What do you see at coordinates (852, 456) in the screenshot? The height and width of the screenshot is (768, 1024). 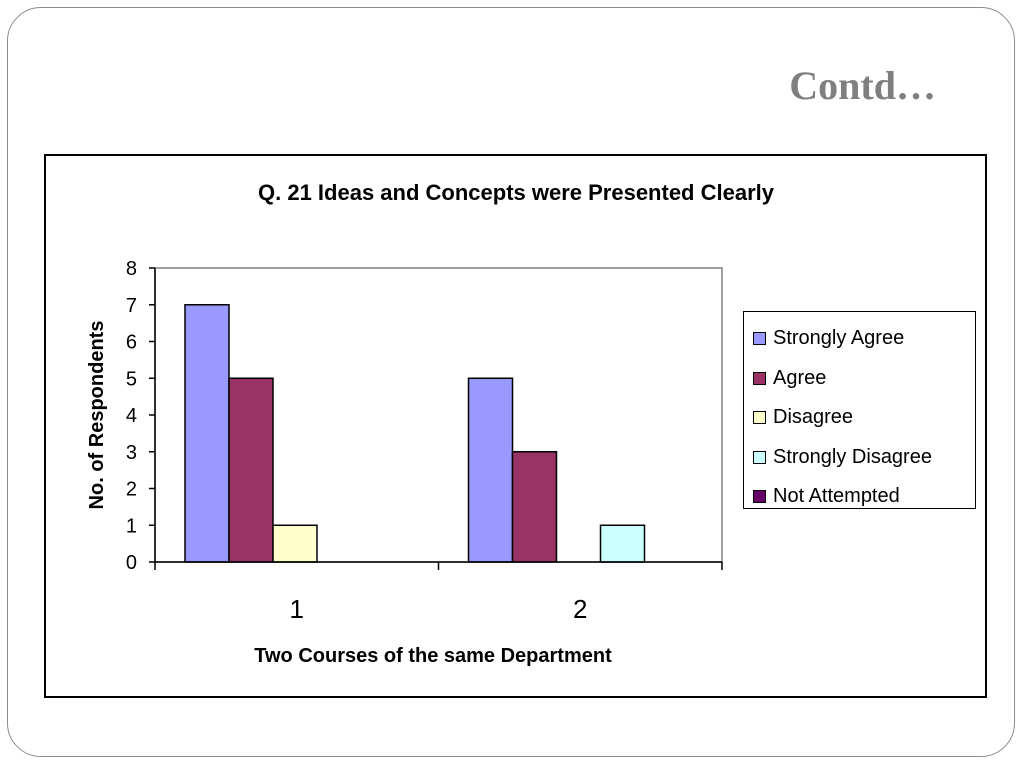 I see `legend-label: Strongly Disagree` at bounding box center [852, 456].